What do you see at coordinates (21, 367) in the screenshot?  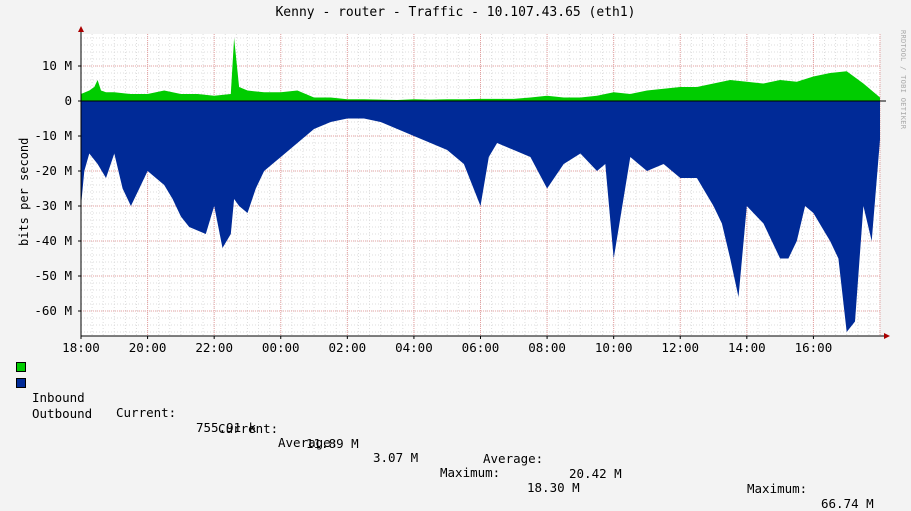 I see `inbound-swatch` at bounding box center [21, 367].